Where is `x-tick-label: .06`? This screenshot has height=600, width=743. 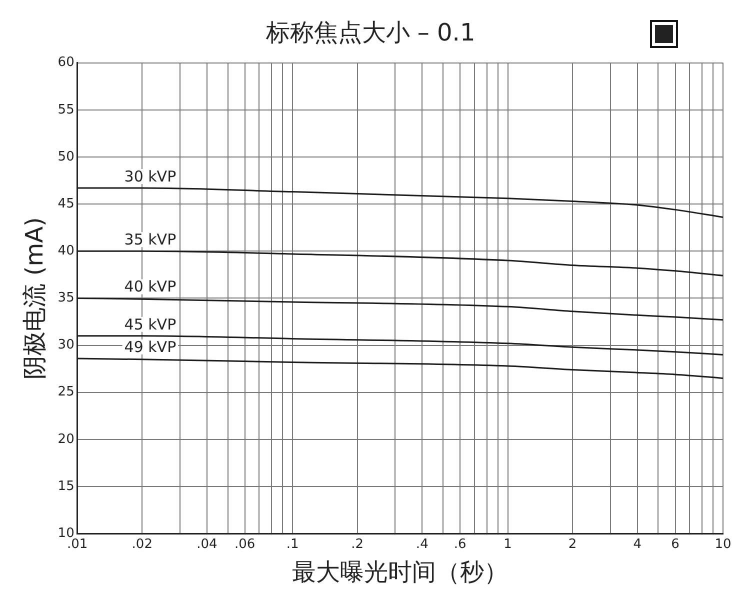 x-tick-label: .06 is located at coordinates (245, 544).